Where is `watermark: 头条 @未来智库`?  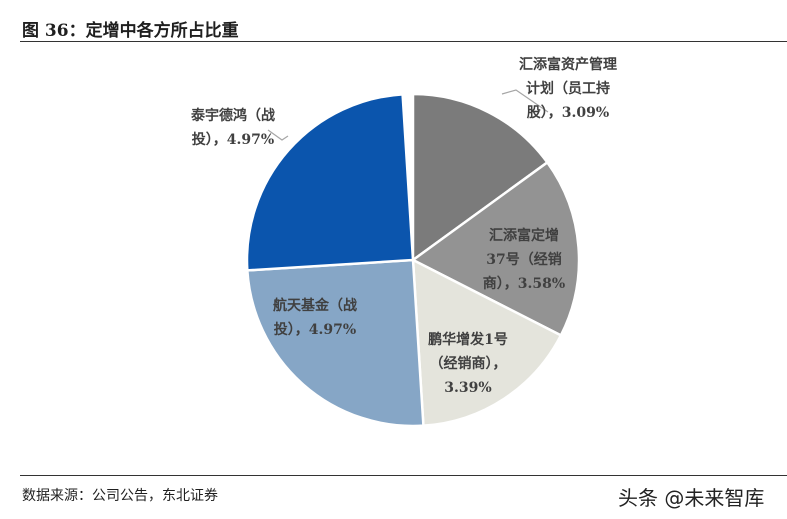 watermark: 头条 @未来智库 is located at coordinates (694, 495).